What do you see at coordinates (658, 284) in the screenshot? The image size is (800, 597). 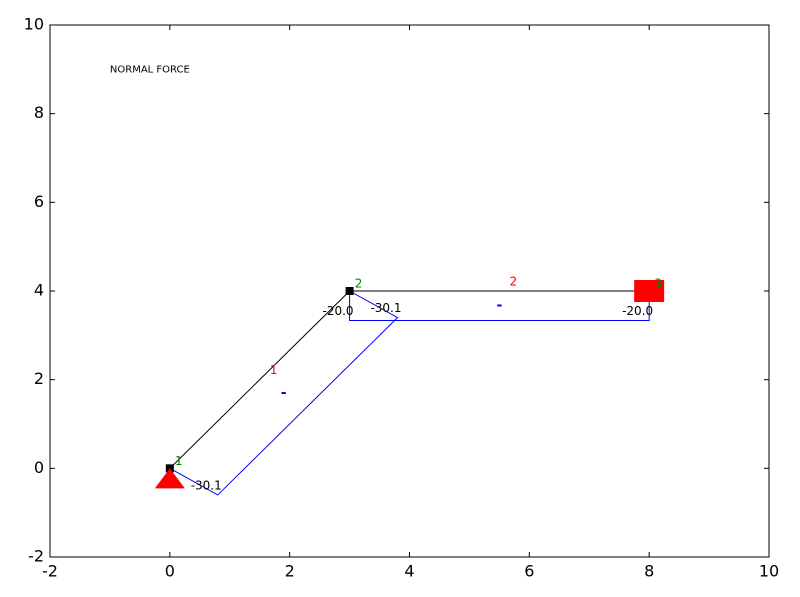 I see `node-label: 3` at bounding box center [658, 284].